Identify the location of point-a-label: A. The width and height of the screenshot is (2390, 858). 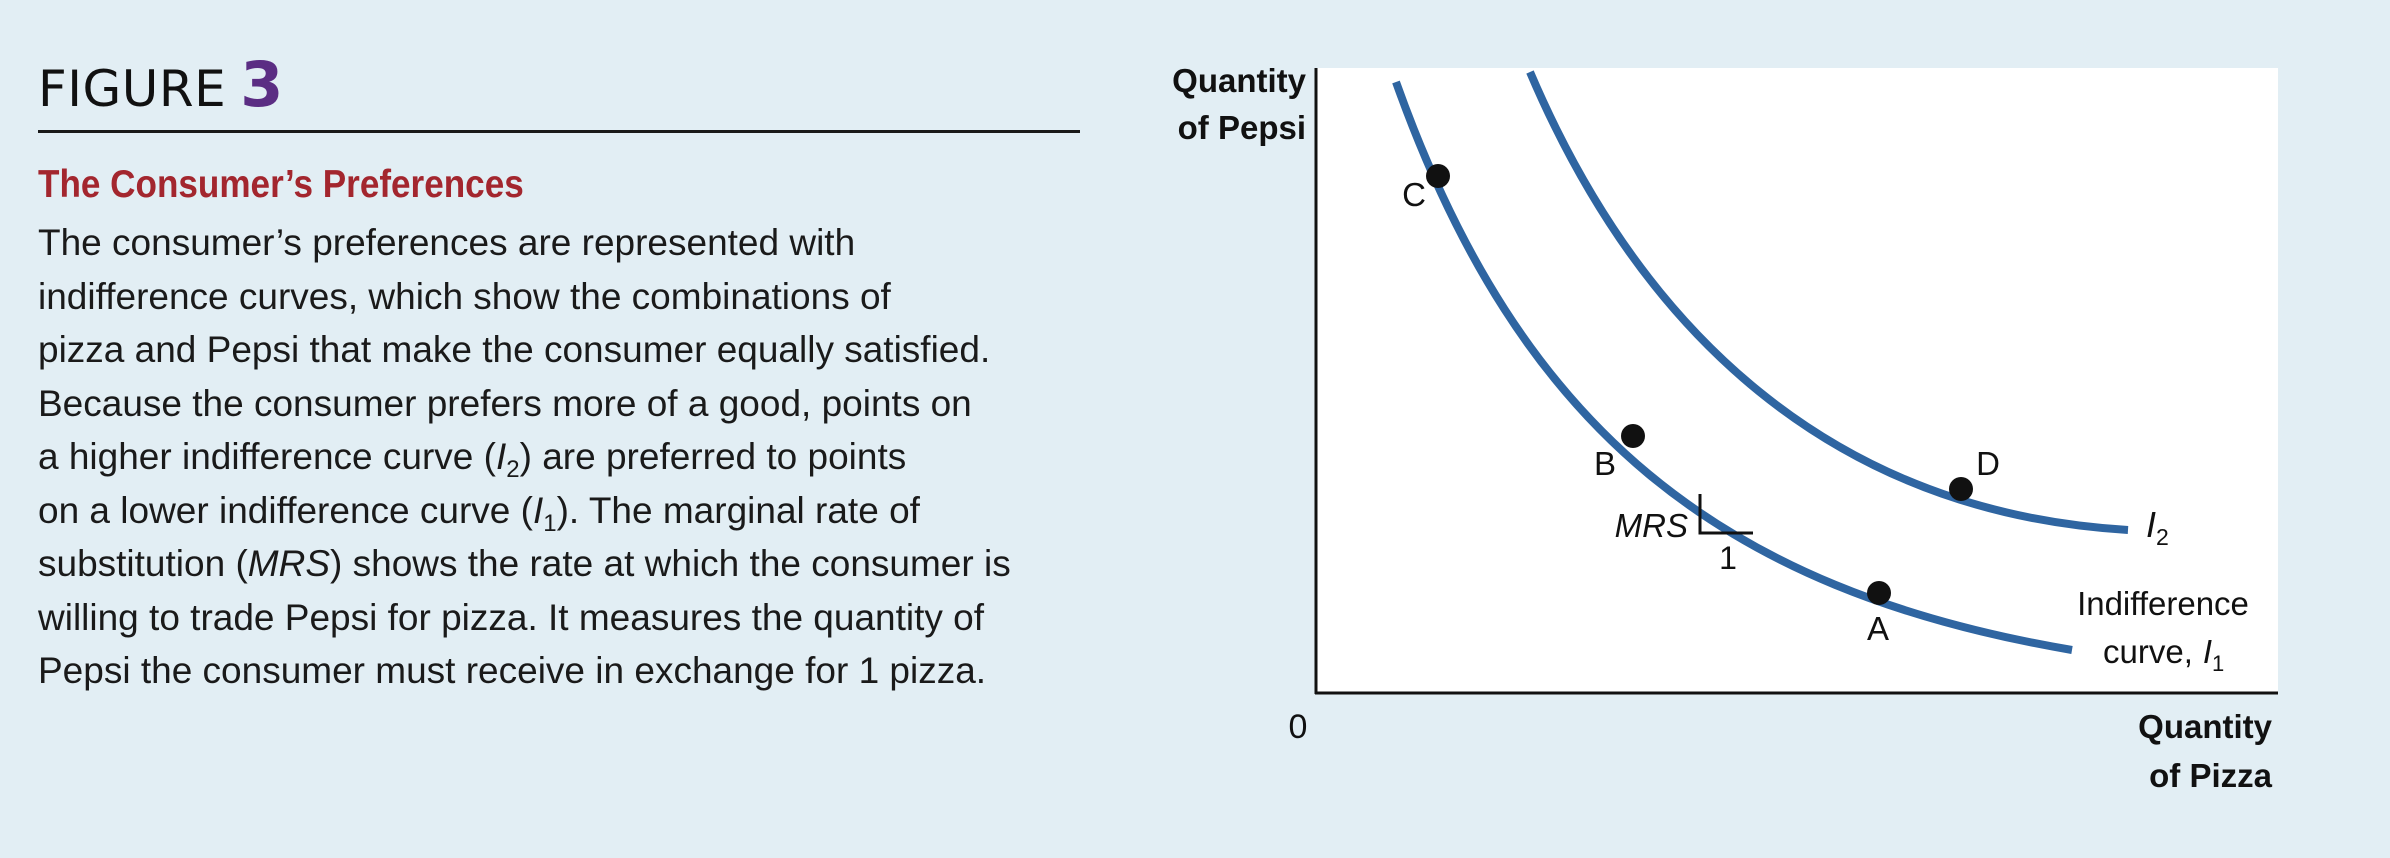
(1878, 628).